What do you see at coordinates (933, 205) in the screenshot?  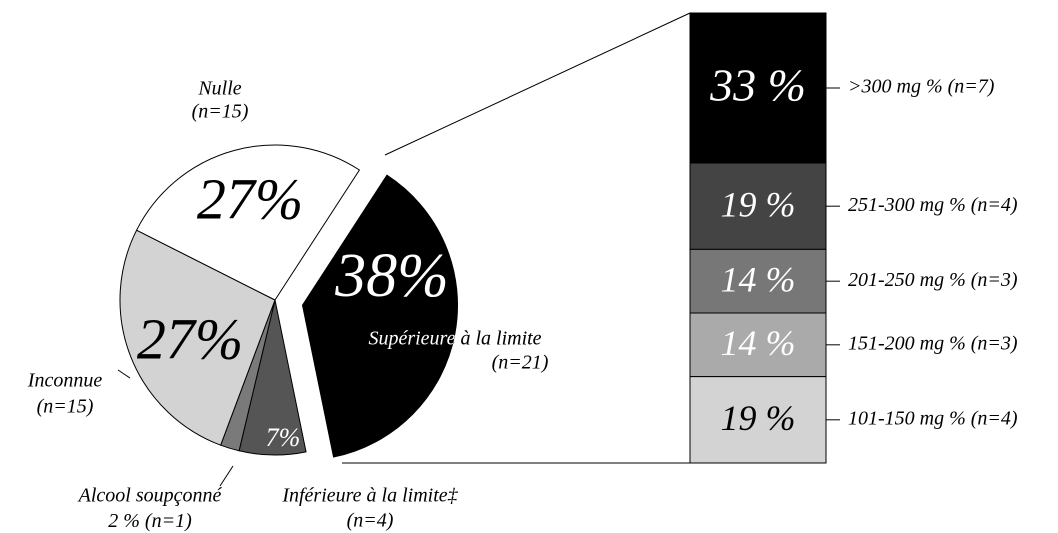 I see `segment-label: 251-300 mg % (n=4)` at bounding box center [933, 205].